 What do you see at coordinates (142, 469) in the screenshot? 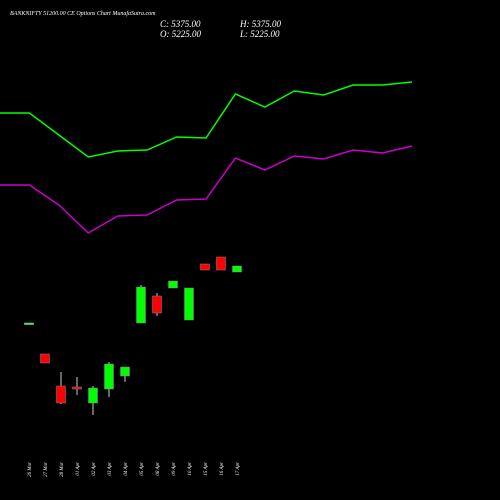
I see `x-tick-label: 05 Apr` at bounding box center [142, 469].